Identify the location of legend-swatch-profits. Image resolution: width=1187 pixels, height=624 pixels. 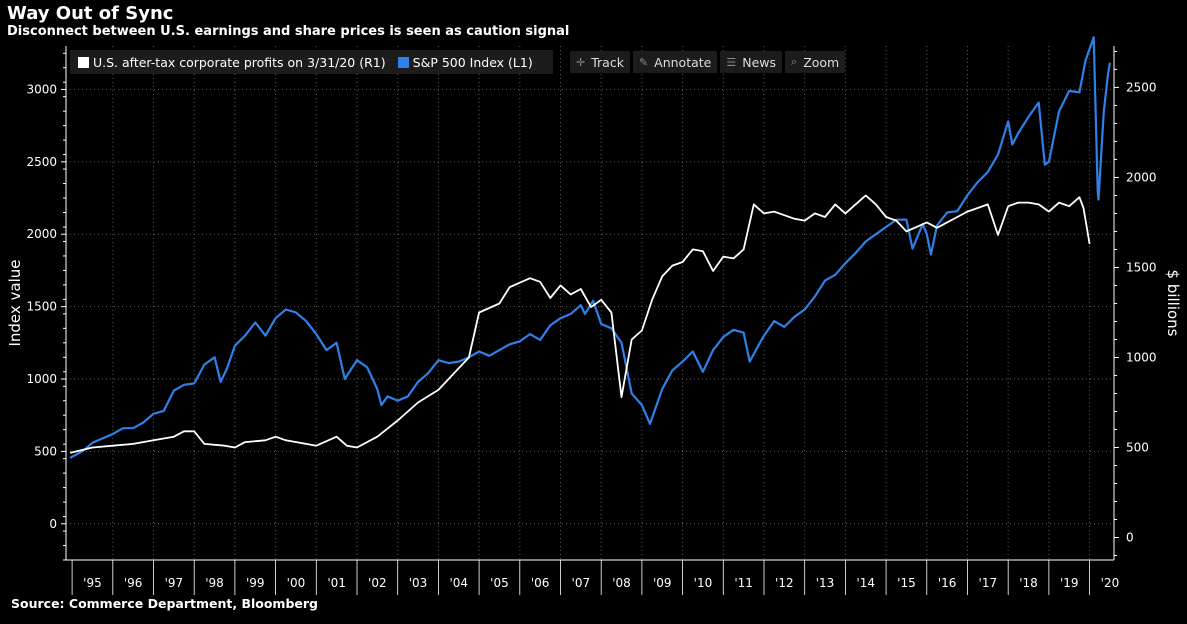
(83, 62).